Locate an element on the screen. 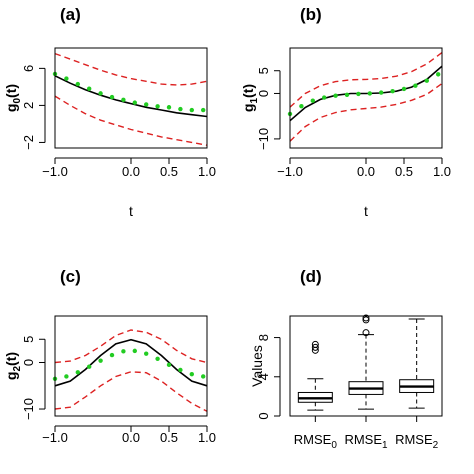 This screenshot has height=474, width=474. y-tick-label-c-2: 5 is located at coordinates (28, 339).